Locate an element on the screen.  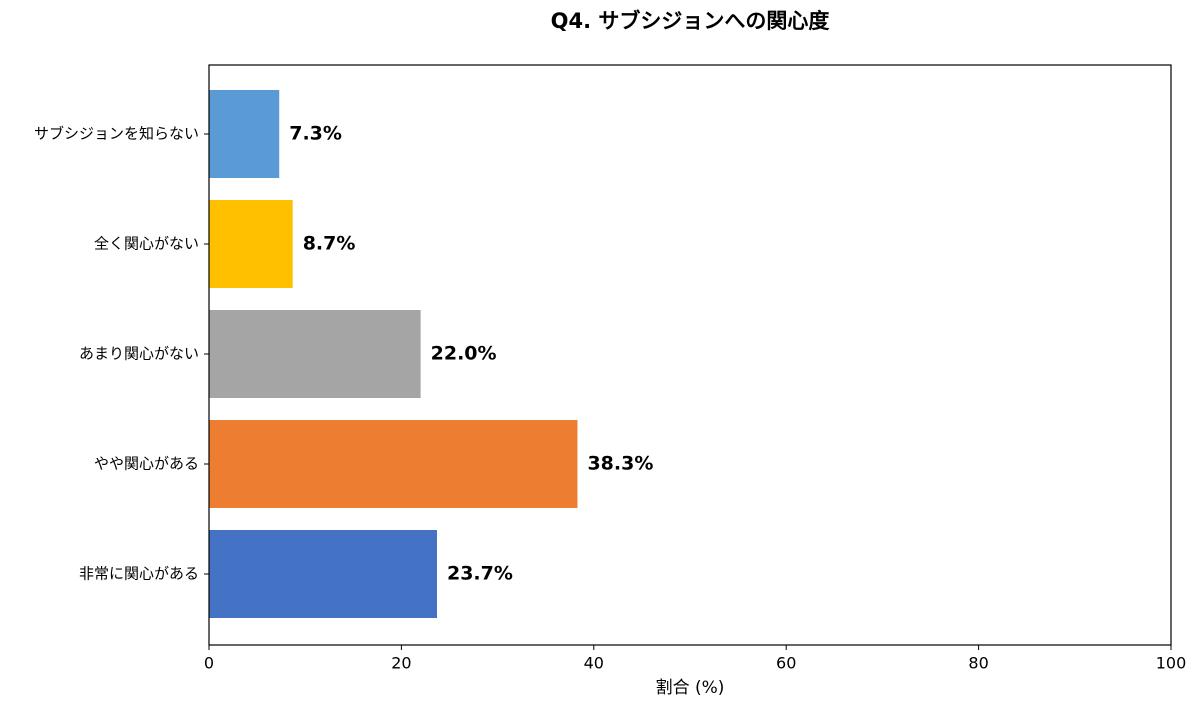
value-label: 7.3% is located at coordinates (315, 134).